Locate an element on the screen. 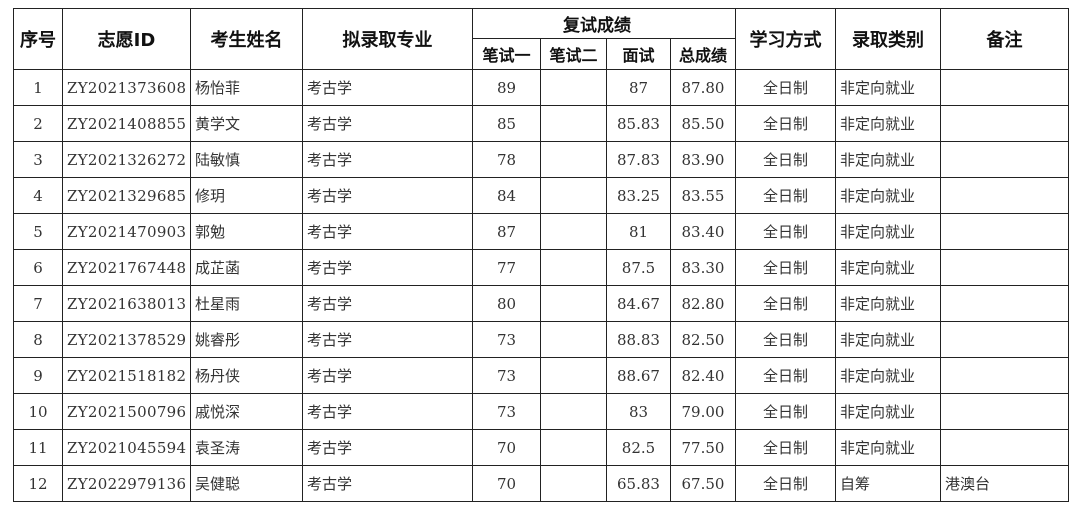 This screenshot has width=1080, height=509. cell-name: 成芷菡 is located at coordinates (246, 267).